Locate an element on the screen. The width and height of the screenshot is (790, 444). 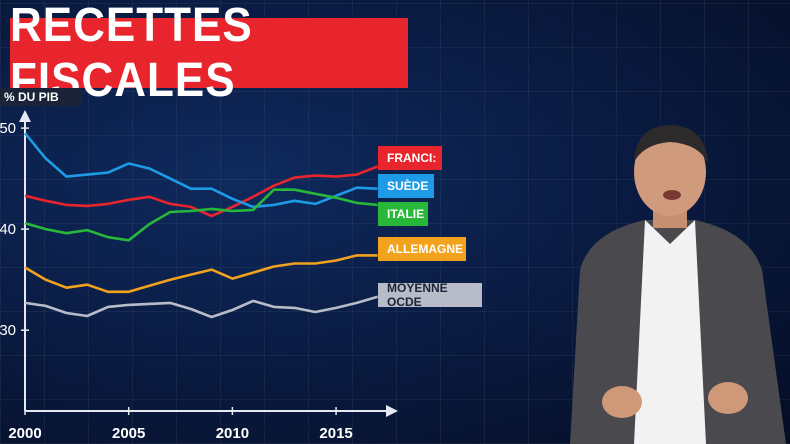
unit-label-box: % DU PIB is located at coordinates (41, 97).